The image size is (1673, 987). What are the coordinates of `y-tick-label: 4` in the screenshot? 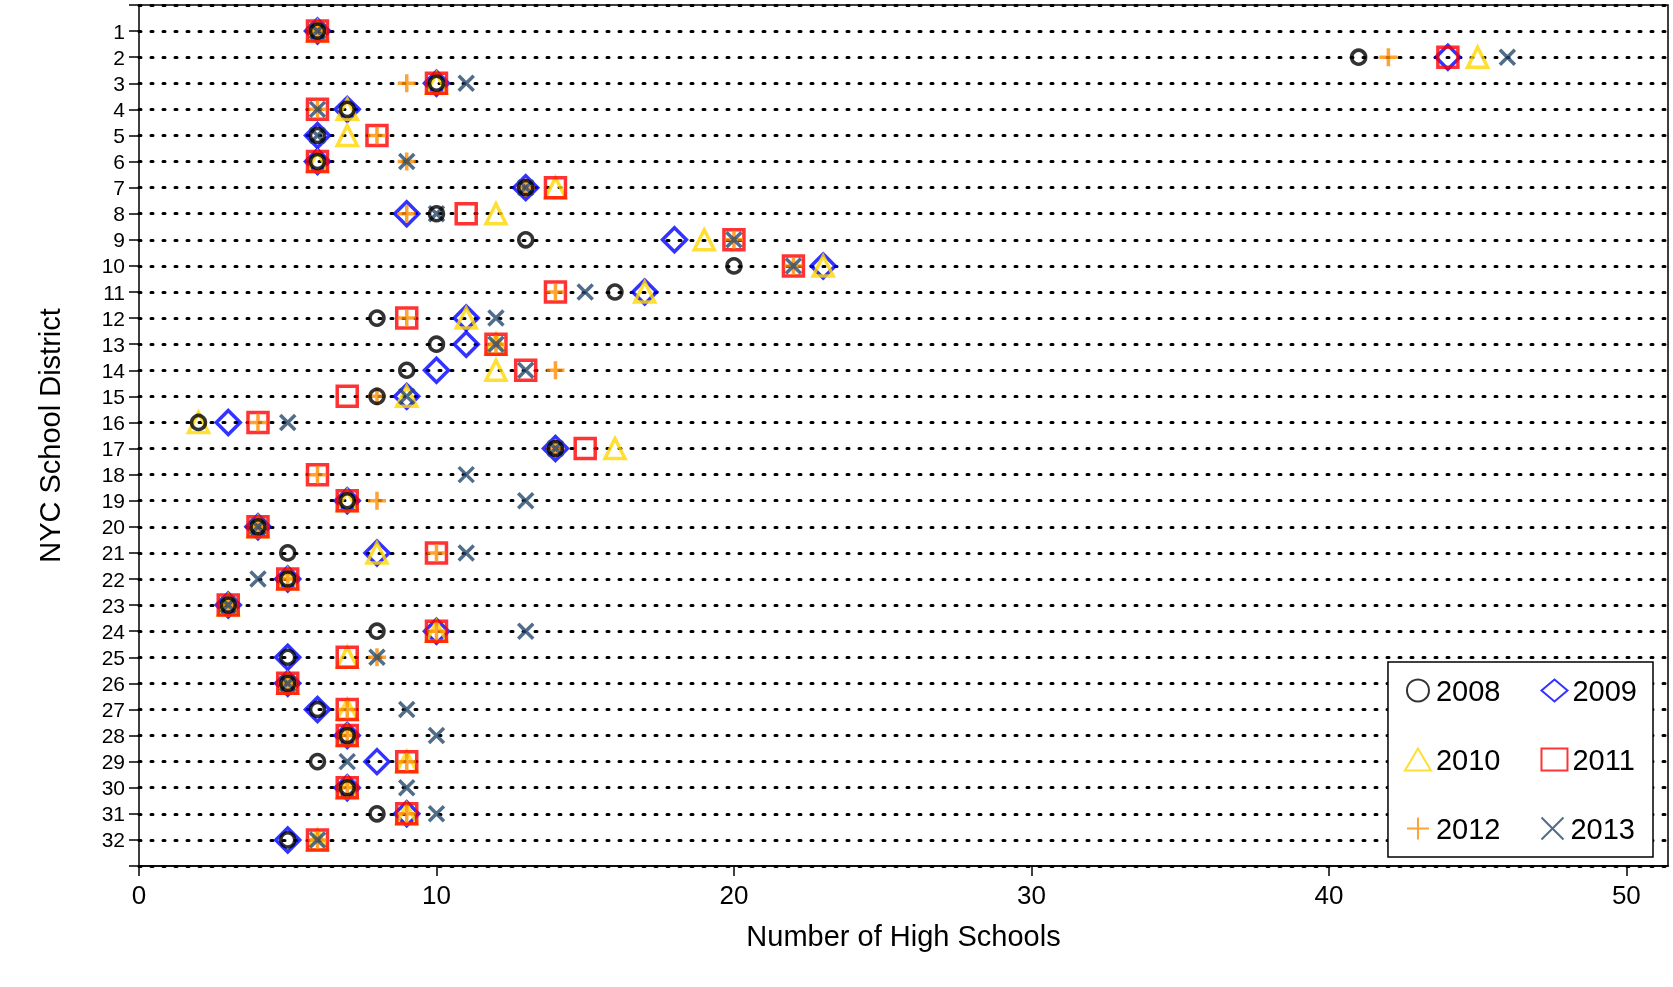 It's located at (119, 109).